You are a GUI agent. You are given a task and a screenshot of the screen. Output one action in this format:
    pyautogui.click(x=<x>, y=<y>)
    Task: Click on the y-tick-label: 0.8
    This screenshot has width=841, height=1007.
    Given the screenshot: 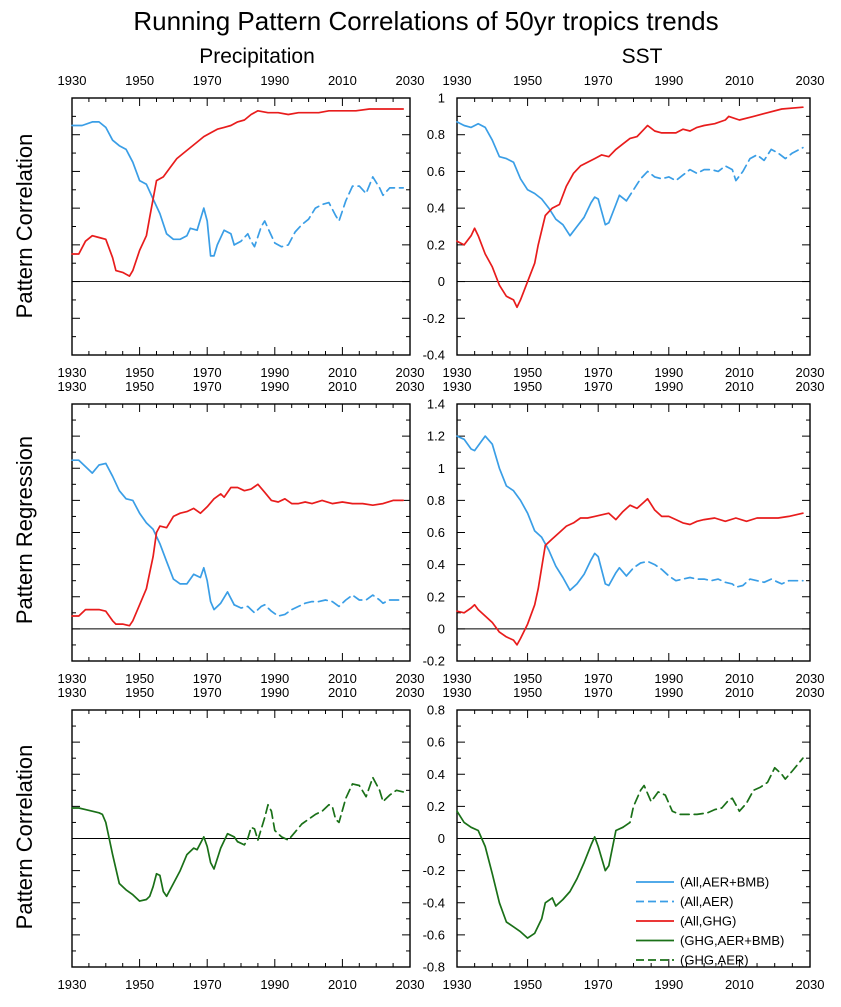 What is the action you would take?
    pyautogui.click(x=436, y=710)
    